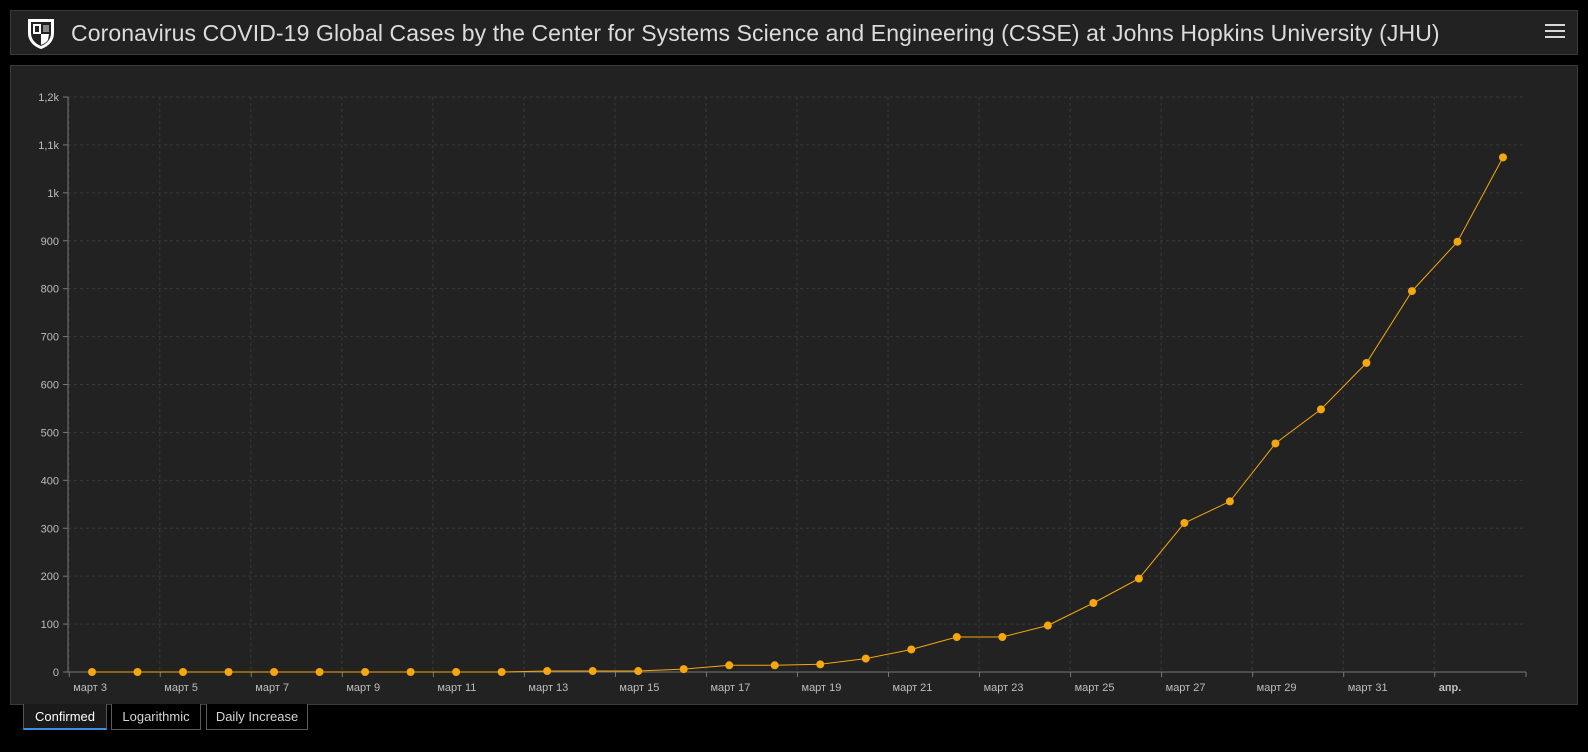  What do you see at coordinates (50, 338) in the screenshot?
I see `y-tick-label: 700` at bounding box center [50, 338].